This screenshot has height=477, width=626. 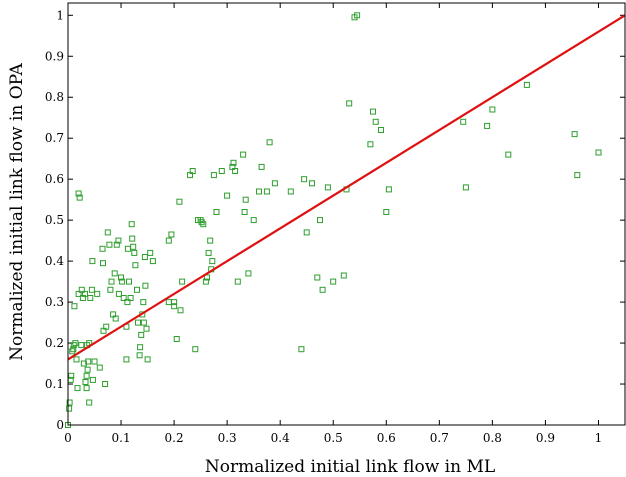 I want to click on x-tick-label: 1, so click(x=599, y=438).